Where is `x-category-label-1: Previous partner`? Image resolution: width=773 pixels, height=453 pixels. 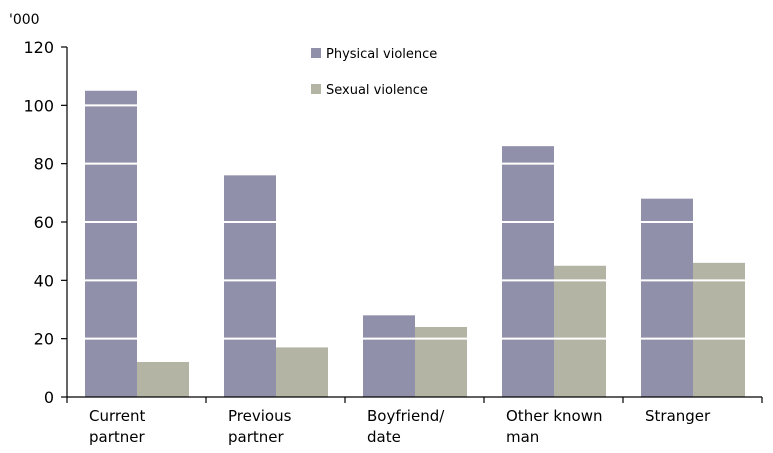 x-category-label-1: Previous partner is located at coordinates (260, 426).